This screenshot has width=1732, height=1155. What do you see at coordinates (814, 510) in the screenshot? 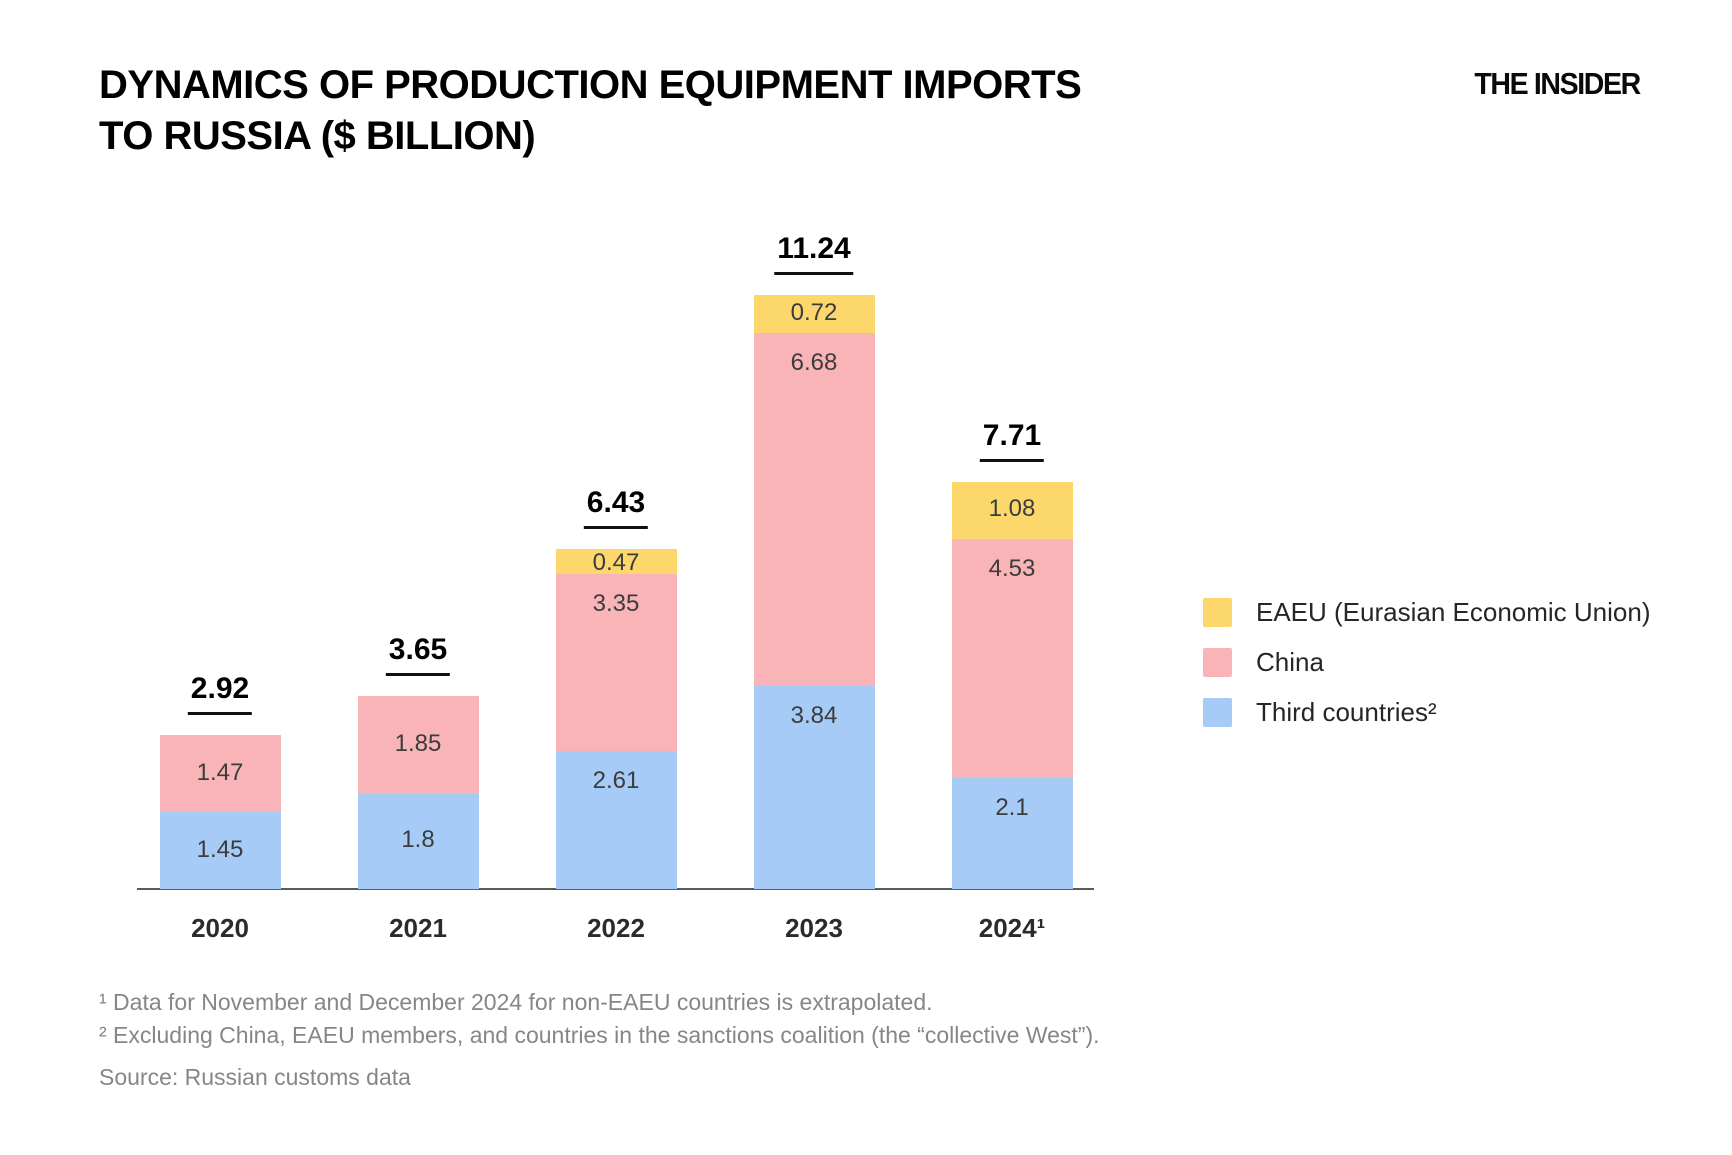
I see `bar-segment: 6.68` at bounding box center [814, 510].